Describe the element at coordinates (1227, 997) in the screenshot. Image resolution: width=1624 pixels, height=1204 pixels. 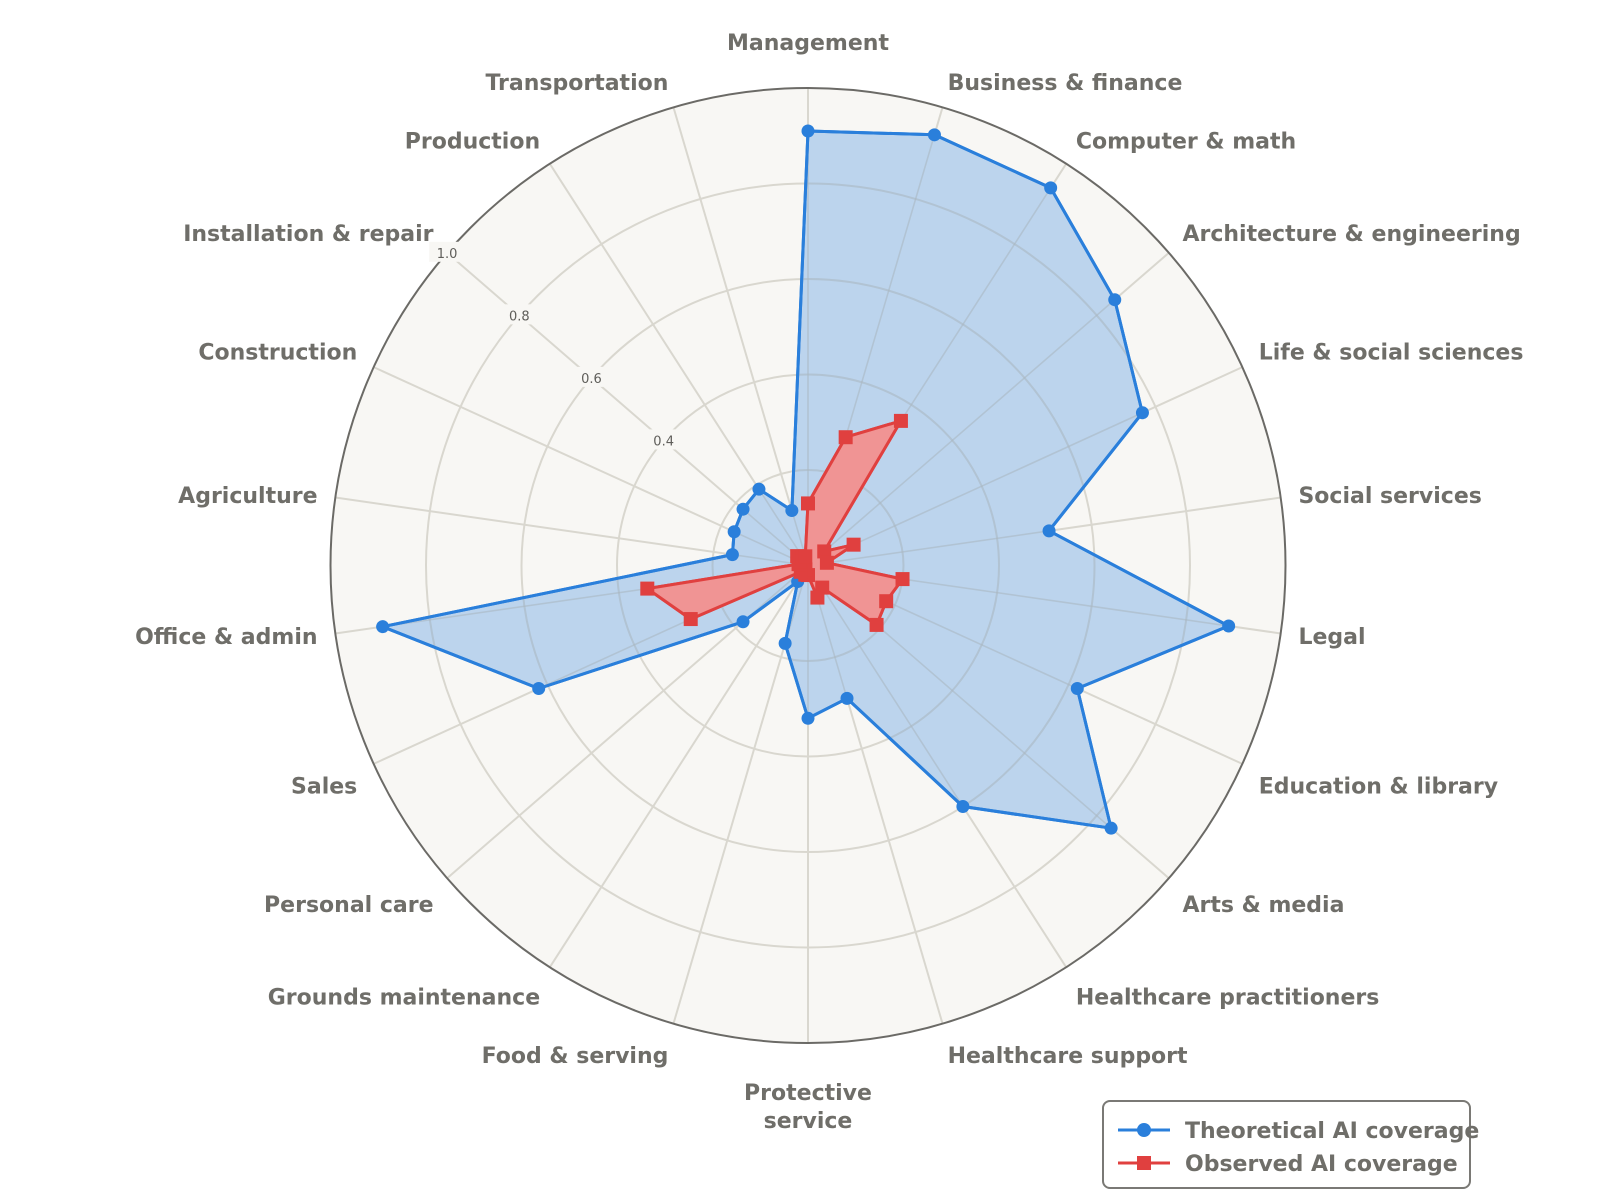
I see `category-label: Healthcare practitioners` at that location.